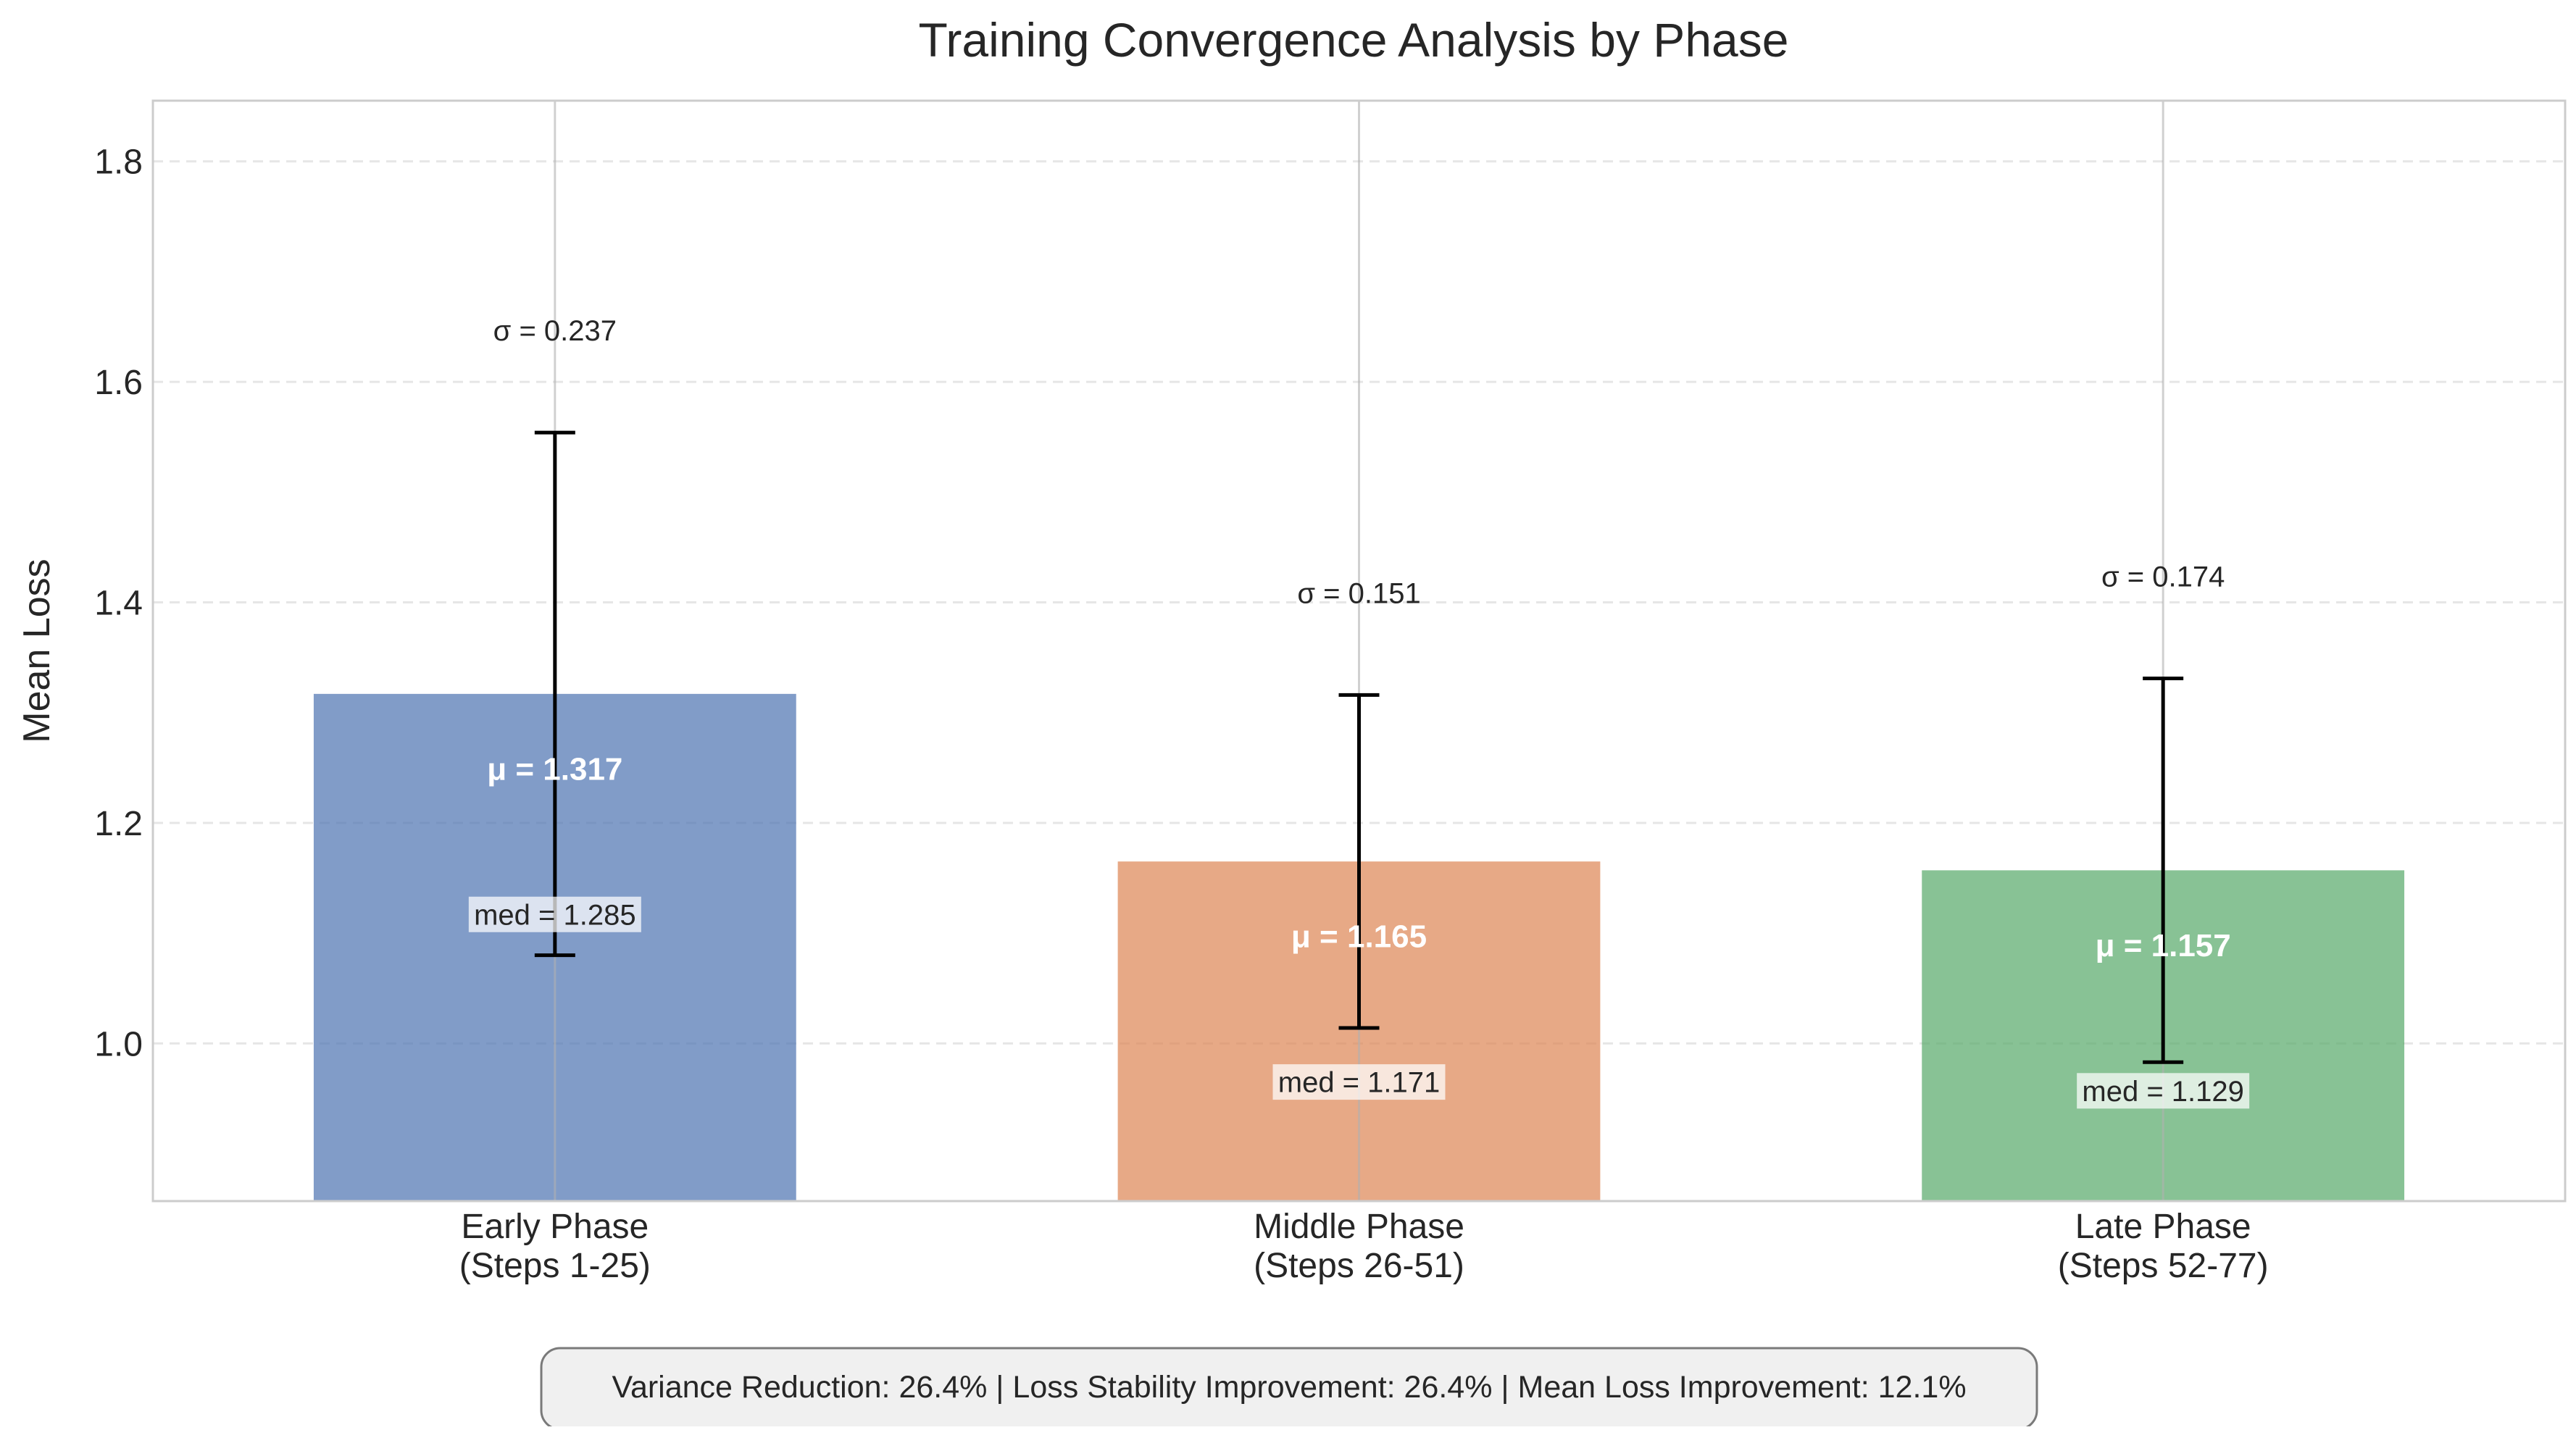 The image size is (2576, 1430). I want to click on x-tick-label: Late Phase (Steps 52-77), so click(2163, 1246).